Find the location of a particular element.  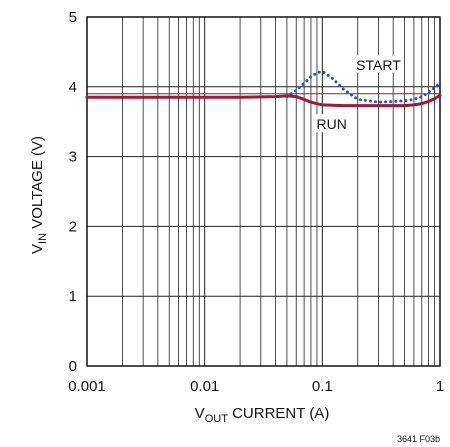

series-group is located at coordinates (263, 88).